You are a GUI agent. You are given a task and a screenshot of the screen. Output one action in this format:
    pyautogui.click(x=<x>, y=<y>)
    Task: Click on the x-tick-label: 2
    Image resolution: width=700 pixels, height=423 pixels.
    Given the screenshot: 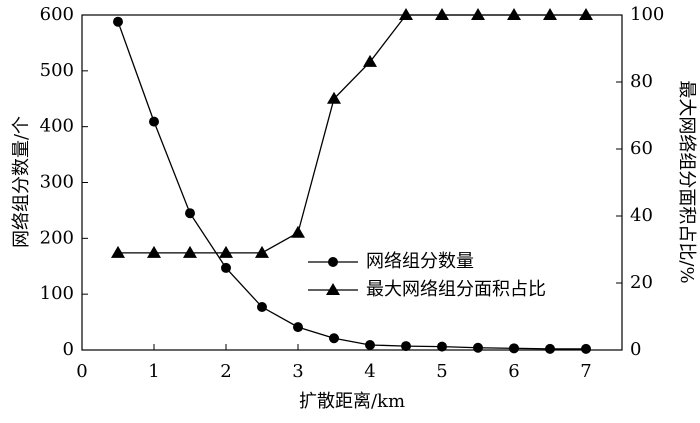 What is the action you would take?
    pyautogui.click(x=225, y=371)
    